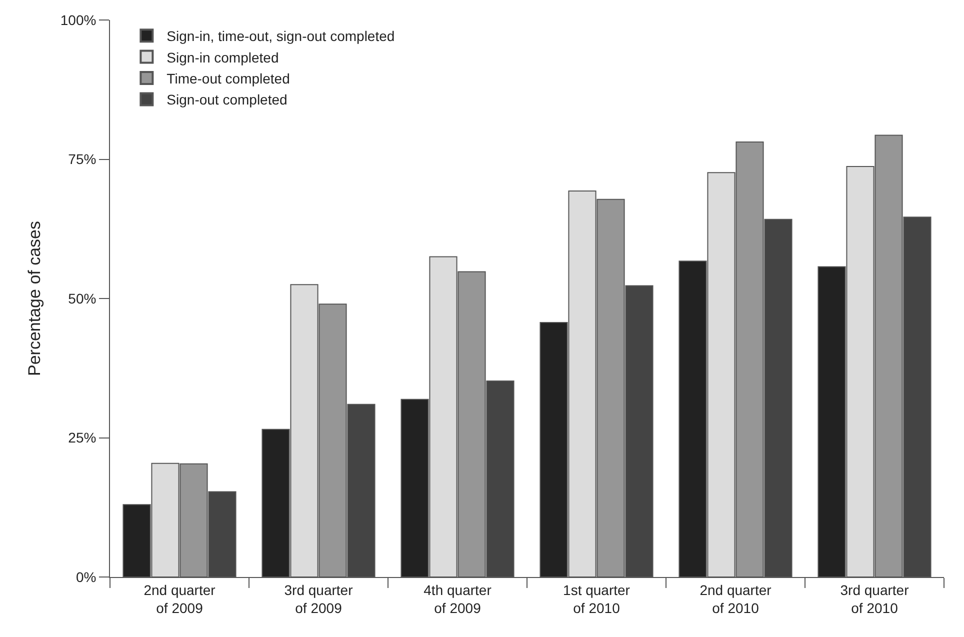 The height and width of the screenshot is (637, 964). What do you see at coordinates (34, 298) in the screenshot?
I see `y-axis-title: Percentage of cases` at bounding box center [34, 298].